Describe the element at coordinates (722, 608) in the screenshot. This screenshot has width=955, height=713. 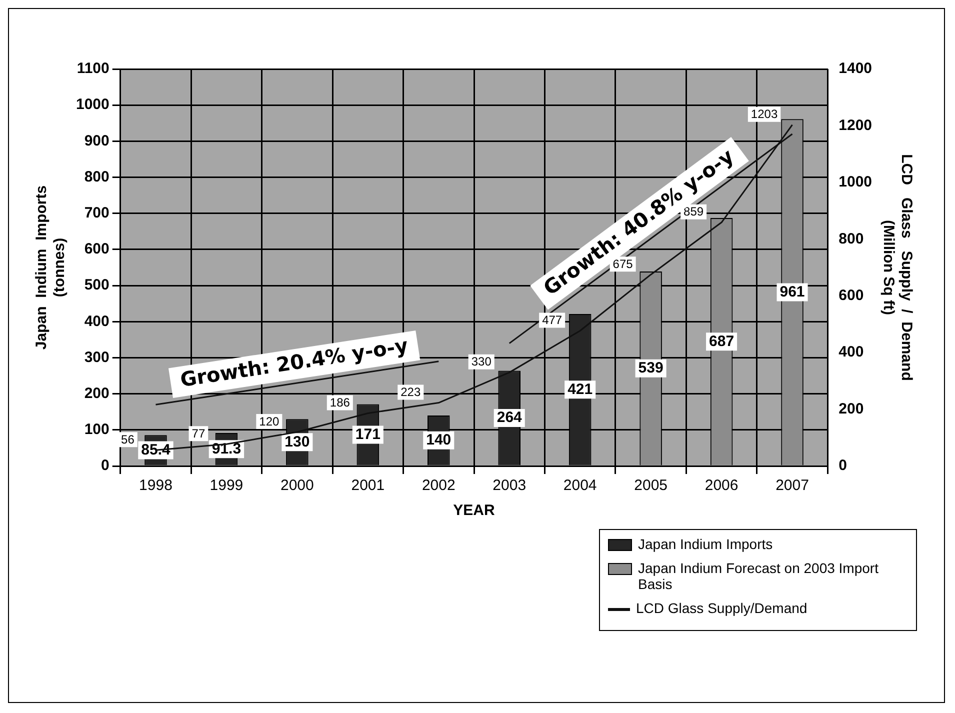
I see `legend-label: LCD Glass Supply/Demand` at that location.